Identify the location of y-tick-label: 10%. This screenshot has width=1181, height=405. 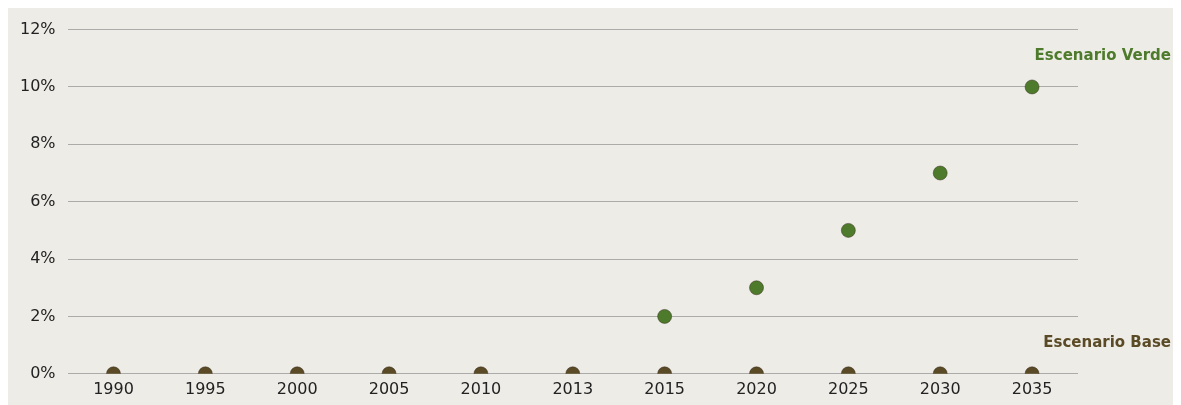
(38, 86).